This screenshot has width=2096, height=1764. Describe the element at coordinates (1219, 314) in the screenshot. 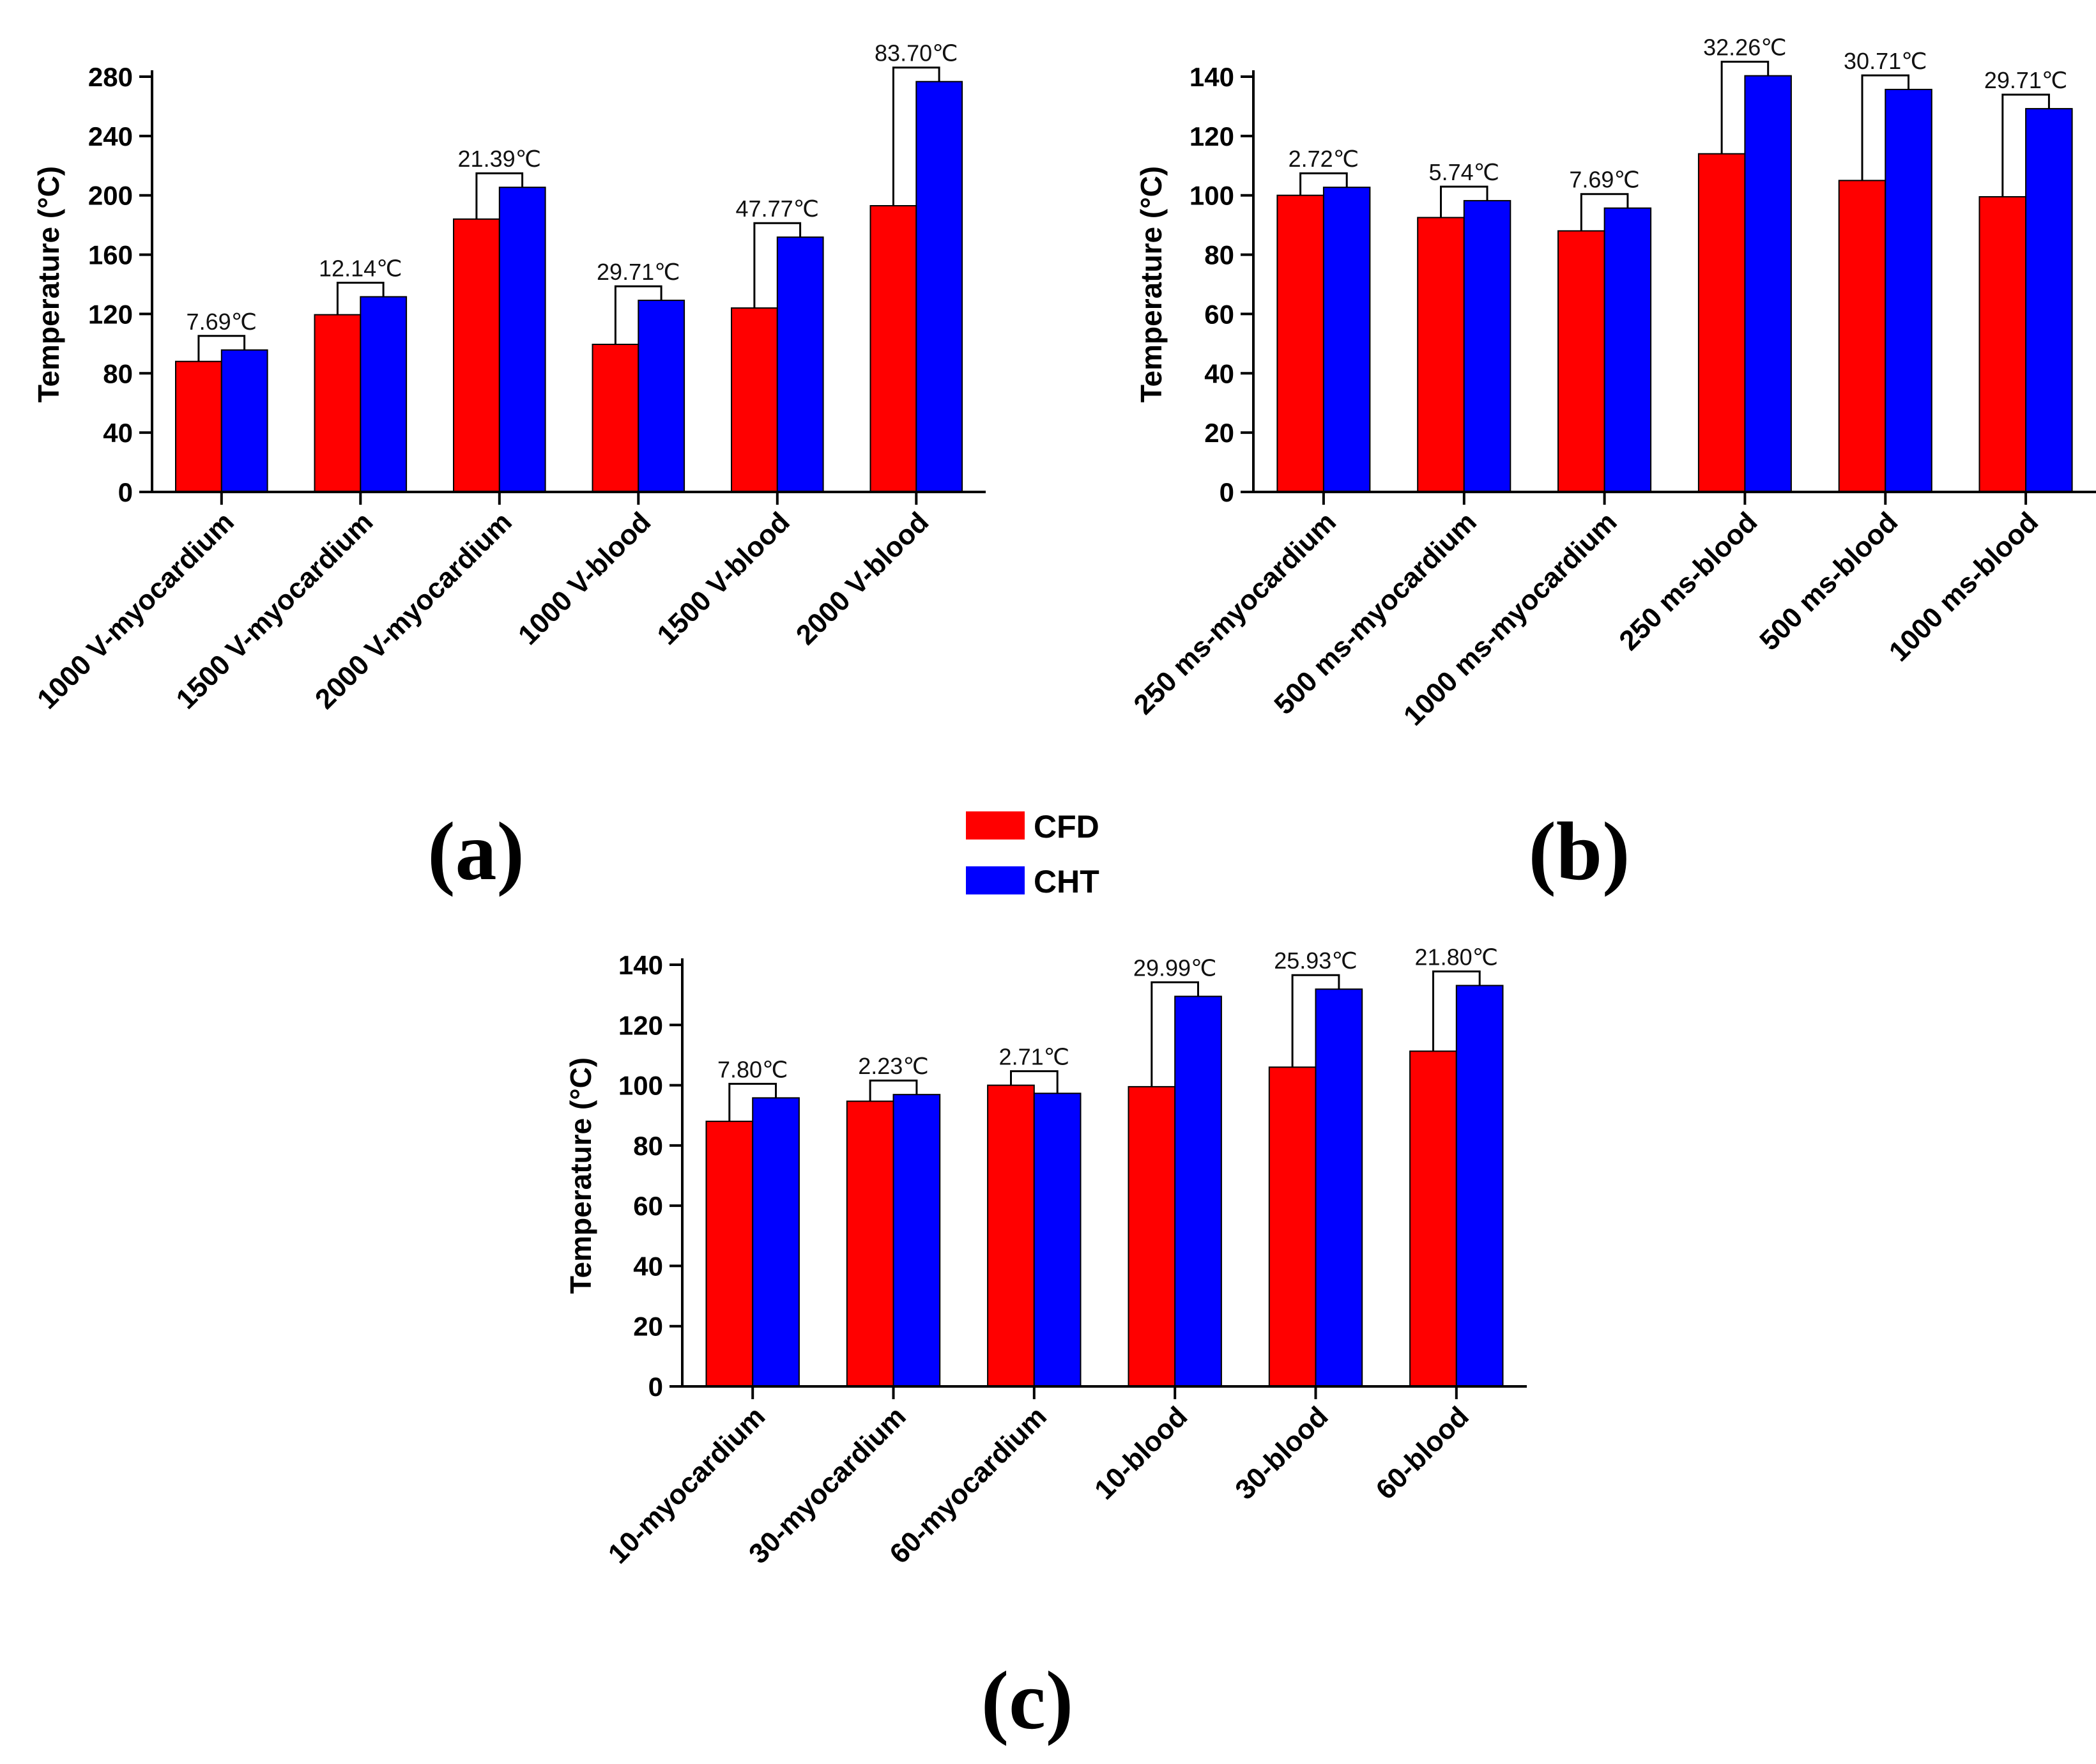

I see `y-tick-label-b-3: 60` at that location.